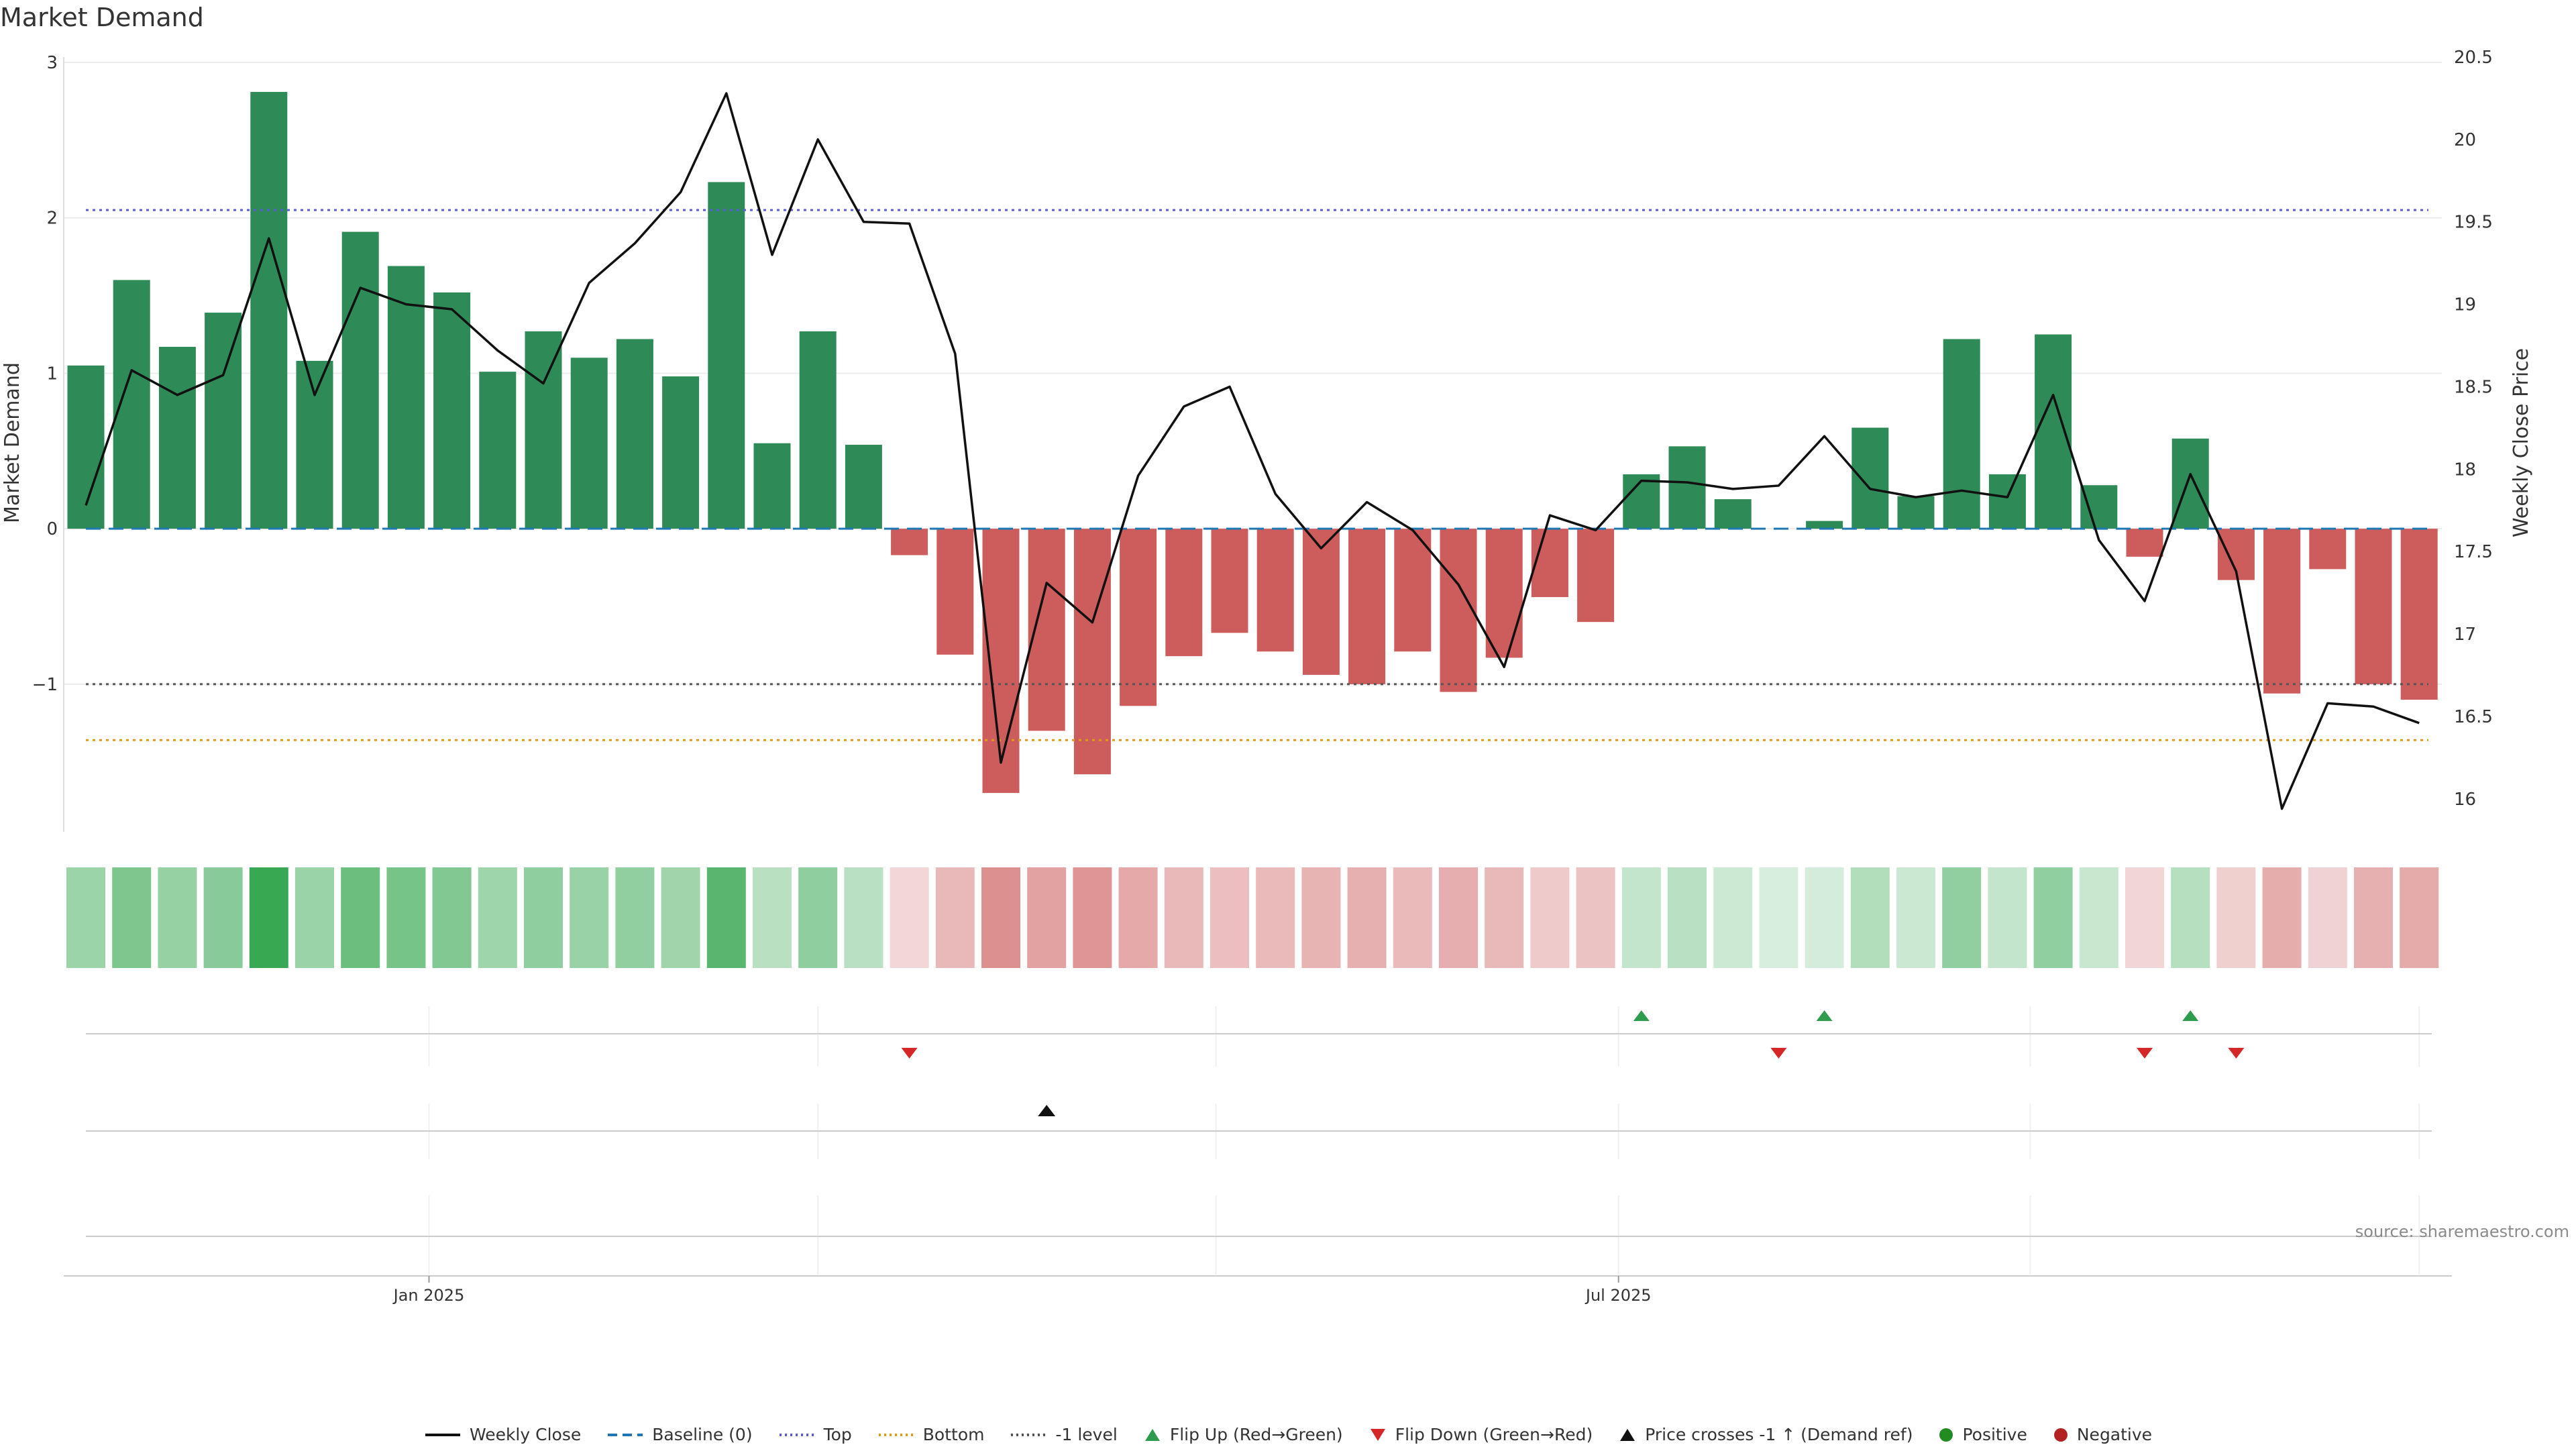 The image size is (2576, 1449). What do you see at coordinates (1494, 1434) in the screenshot?
I see `legend-label: Flip Down (Green→Red)` at bounding box center [1494, 1434].